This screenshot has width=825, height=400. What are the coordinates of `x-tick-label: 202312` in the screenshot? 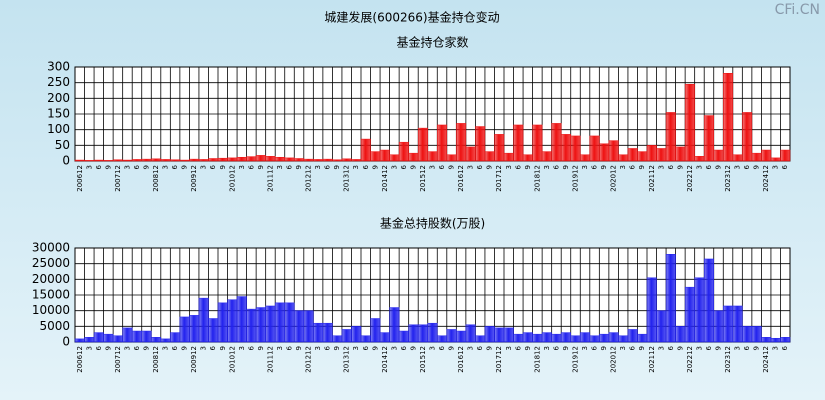 It's located at (728, 178).